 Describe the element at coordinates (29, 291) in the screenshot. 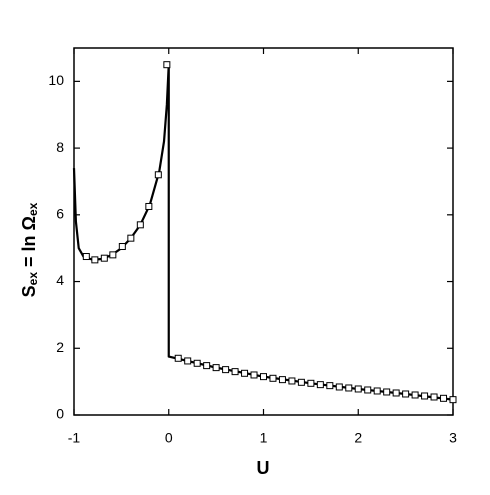

I see `y-title-part: S` at that location.